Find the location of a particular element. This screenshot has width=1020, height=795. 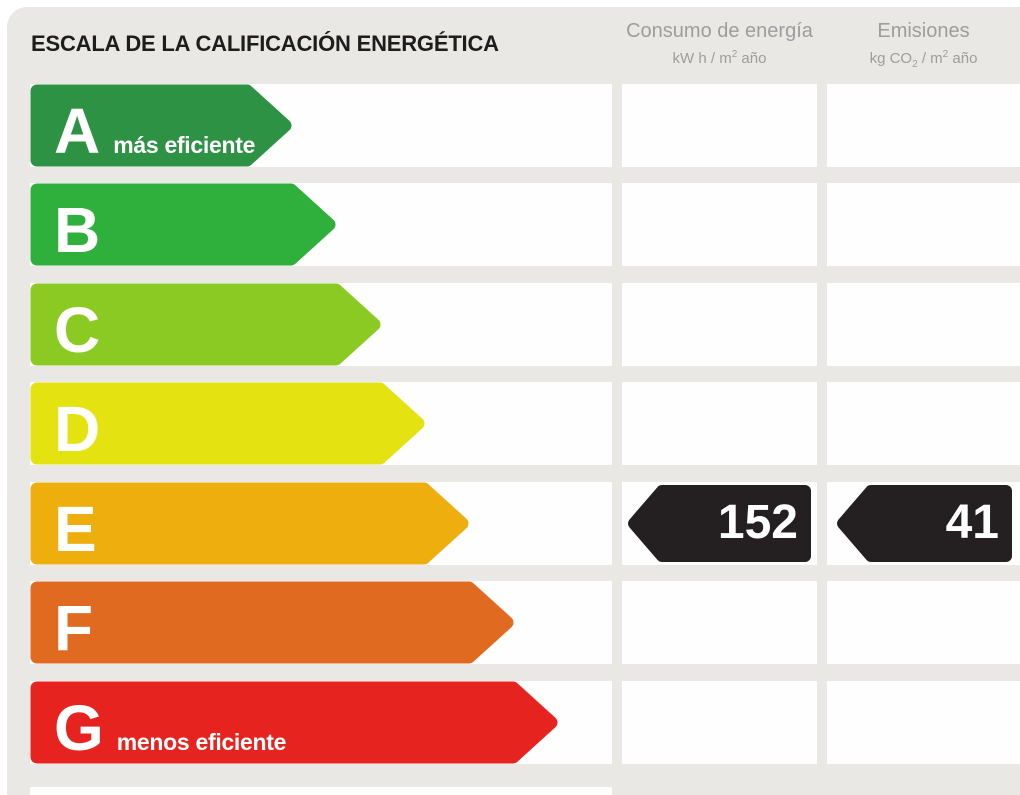

rating-arrow-text: F is located at coordinates (73, 628).